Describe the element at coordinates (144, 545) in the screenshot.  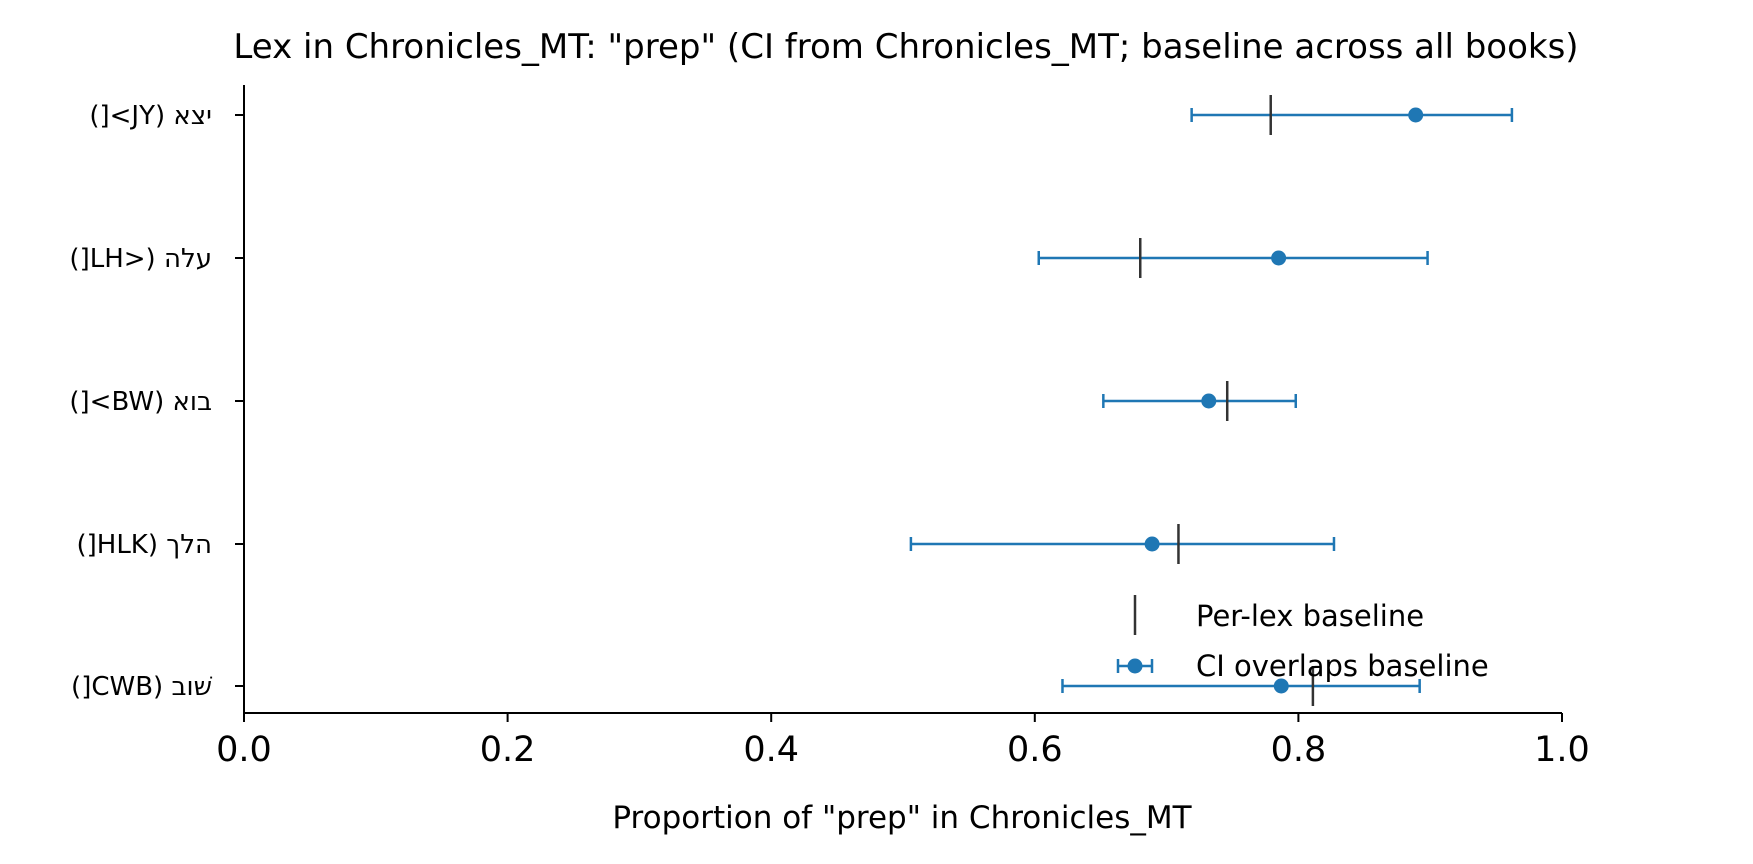
I see `y-tick-label: הלך (HLK[)` at that location.